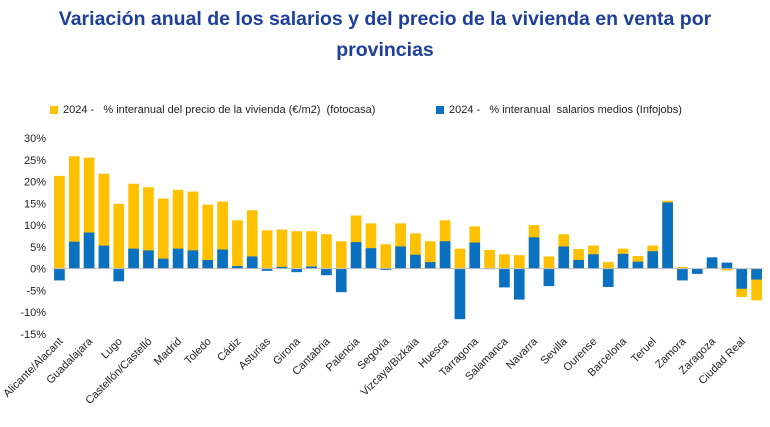  I want to click on y-tick-label: 10%, so click(35, 226).